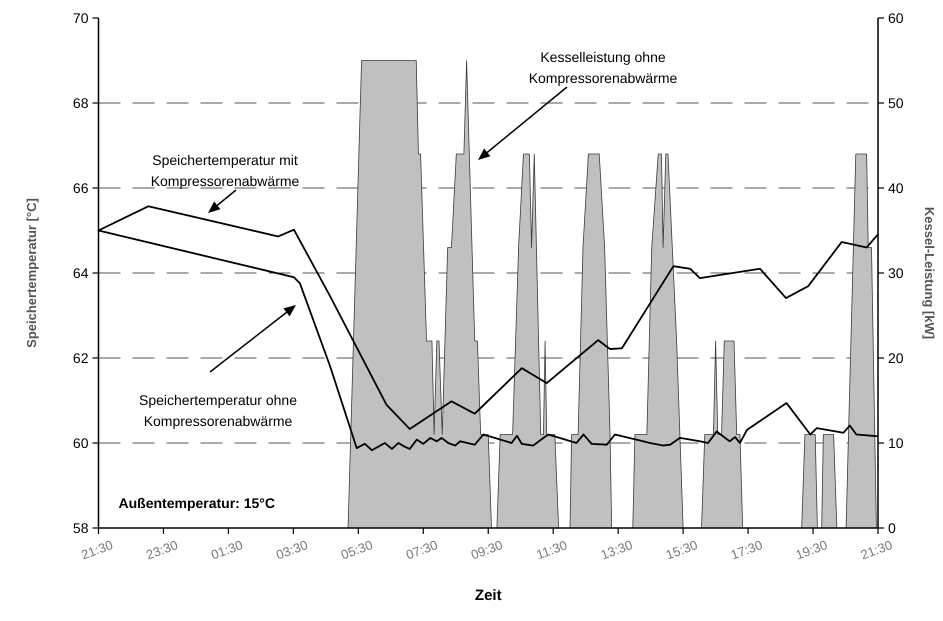 This screenshot has height=621, width=943. What do you see at coordinates (896, 442) in the screenshot?
I see `y2-tick-label: 10` at bounding box center [896, 442].